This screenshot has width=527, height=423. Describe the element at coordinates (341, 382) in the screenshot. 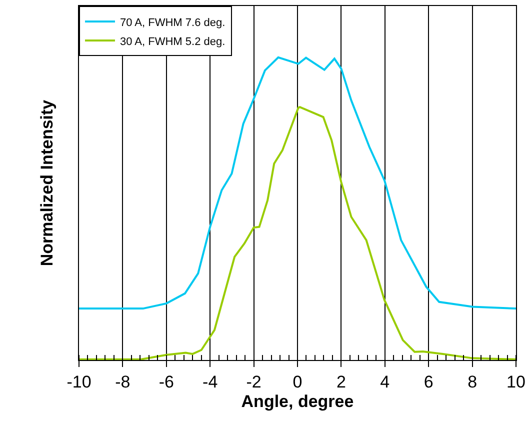

I see `x-tick-label: 2` at that location.